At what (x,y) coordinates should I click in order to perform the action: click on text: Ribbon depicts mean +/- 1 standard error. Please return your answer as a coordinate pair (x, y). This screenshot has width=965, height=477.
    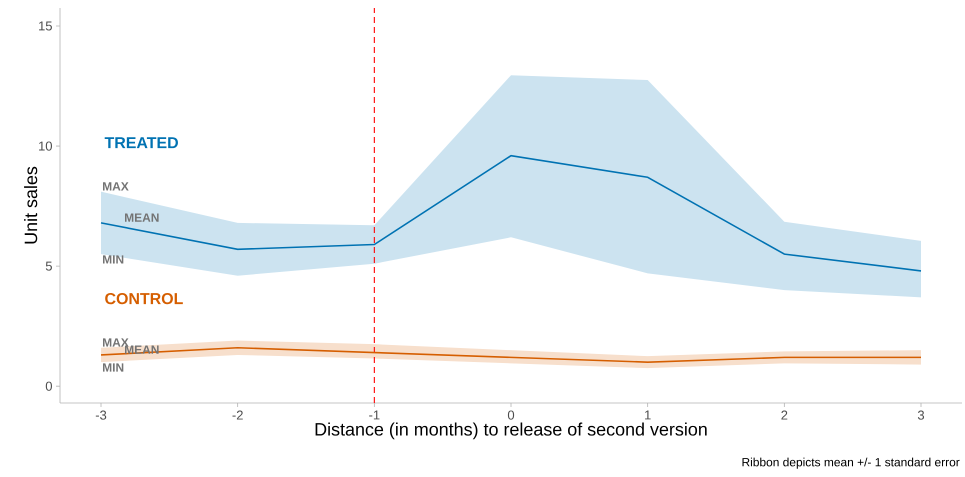
    Looking at the image, I should click on (851, 463).